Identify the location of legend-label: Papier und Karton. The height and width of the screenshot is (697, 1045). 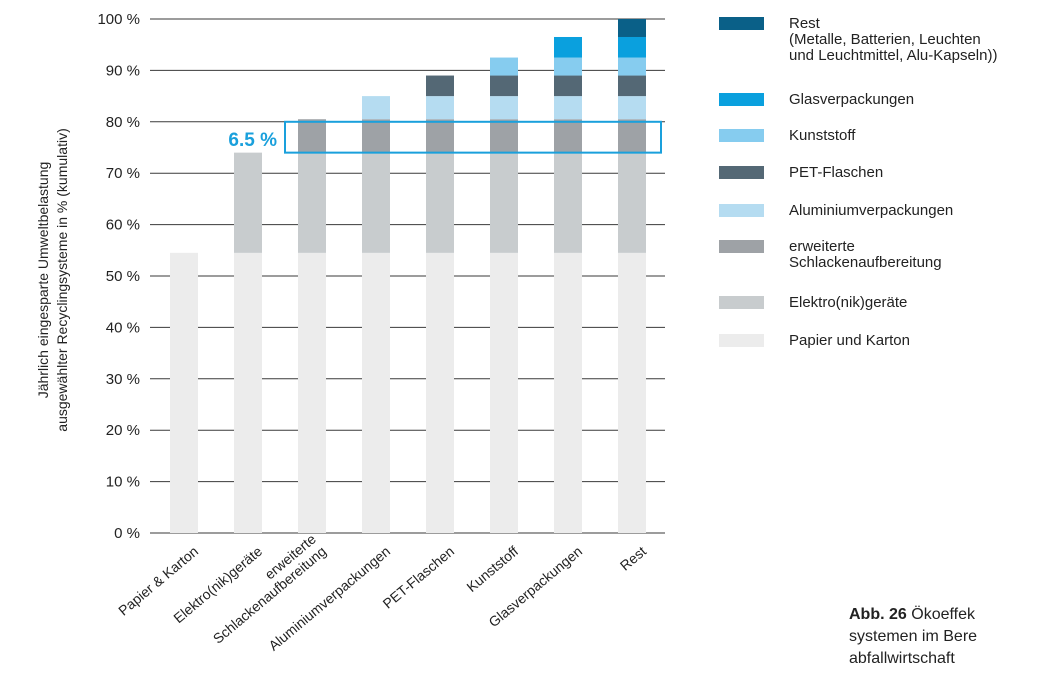
(849, 340).